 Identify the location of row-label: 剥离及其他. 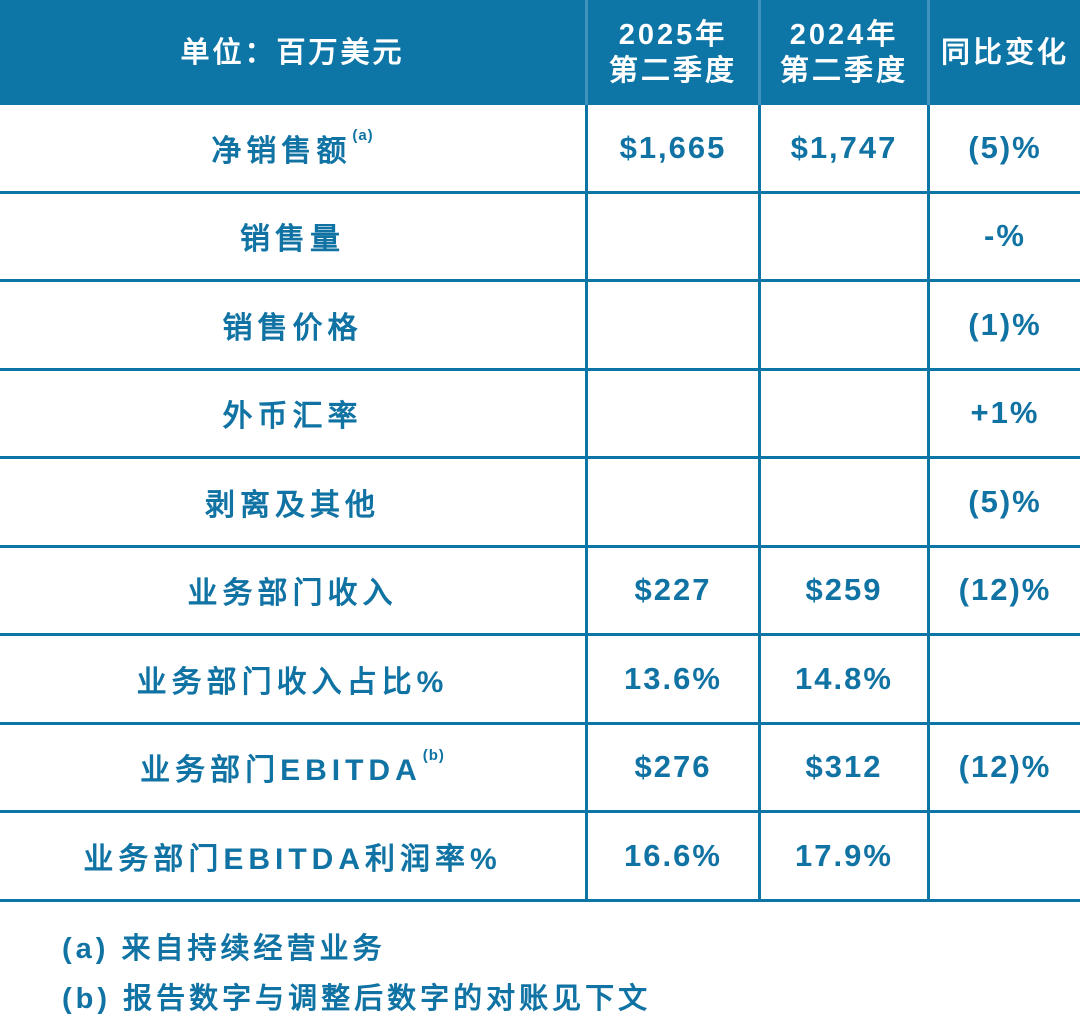
(292, 505).